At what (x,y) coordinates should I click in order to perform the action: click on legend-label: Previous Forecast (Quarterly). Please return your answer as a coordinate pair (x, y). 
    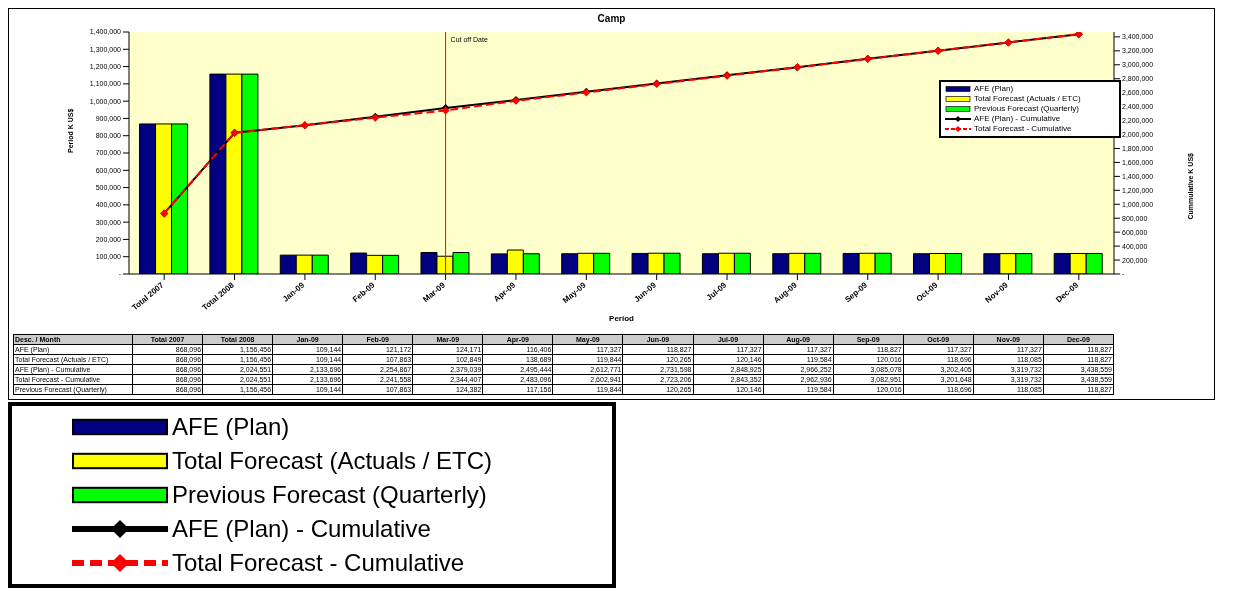
    Looking at the image, I should click on (1026, 109).